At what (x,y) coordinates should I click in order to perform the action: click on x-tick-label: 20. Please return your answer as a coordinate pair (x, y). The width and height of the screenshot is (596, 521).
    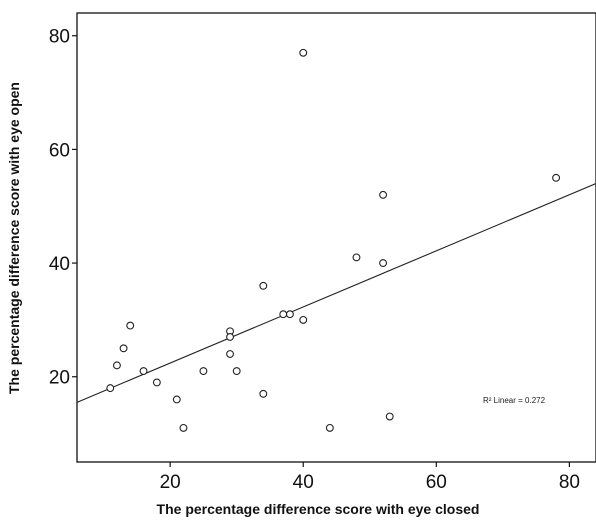
    Looking at the image, I should click on (170, 482).